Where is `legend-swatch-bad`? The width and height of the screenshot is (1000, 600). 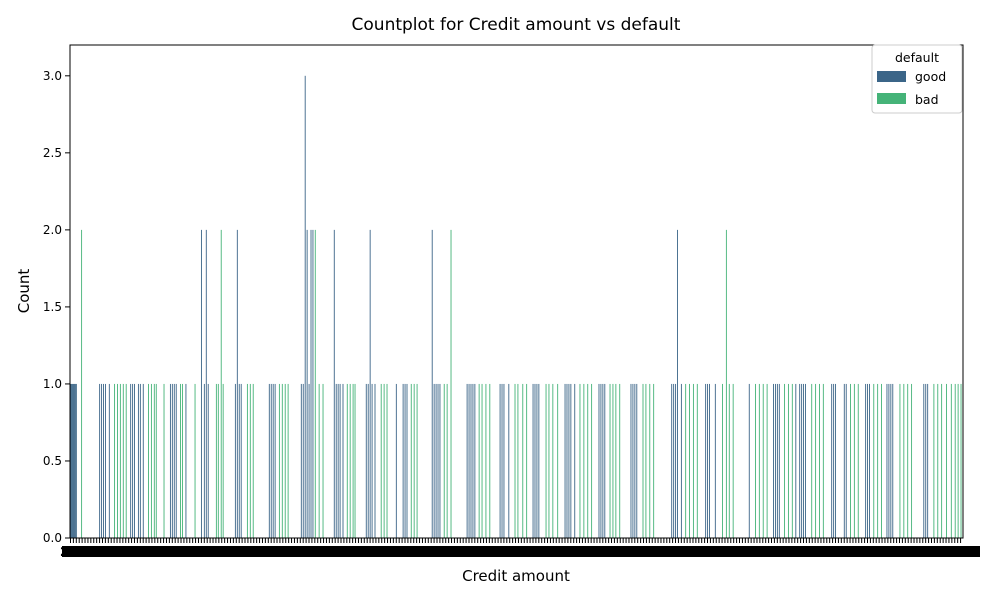 legend-swatch-bad is located at coordinates (891, 98).